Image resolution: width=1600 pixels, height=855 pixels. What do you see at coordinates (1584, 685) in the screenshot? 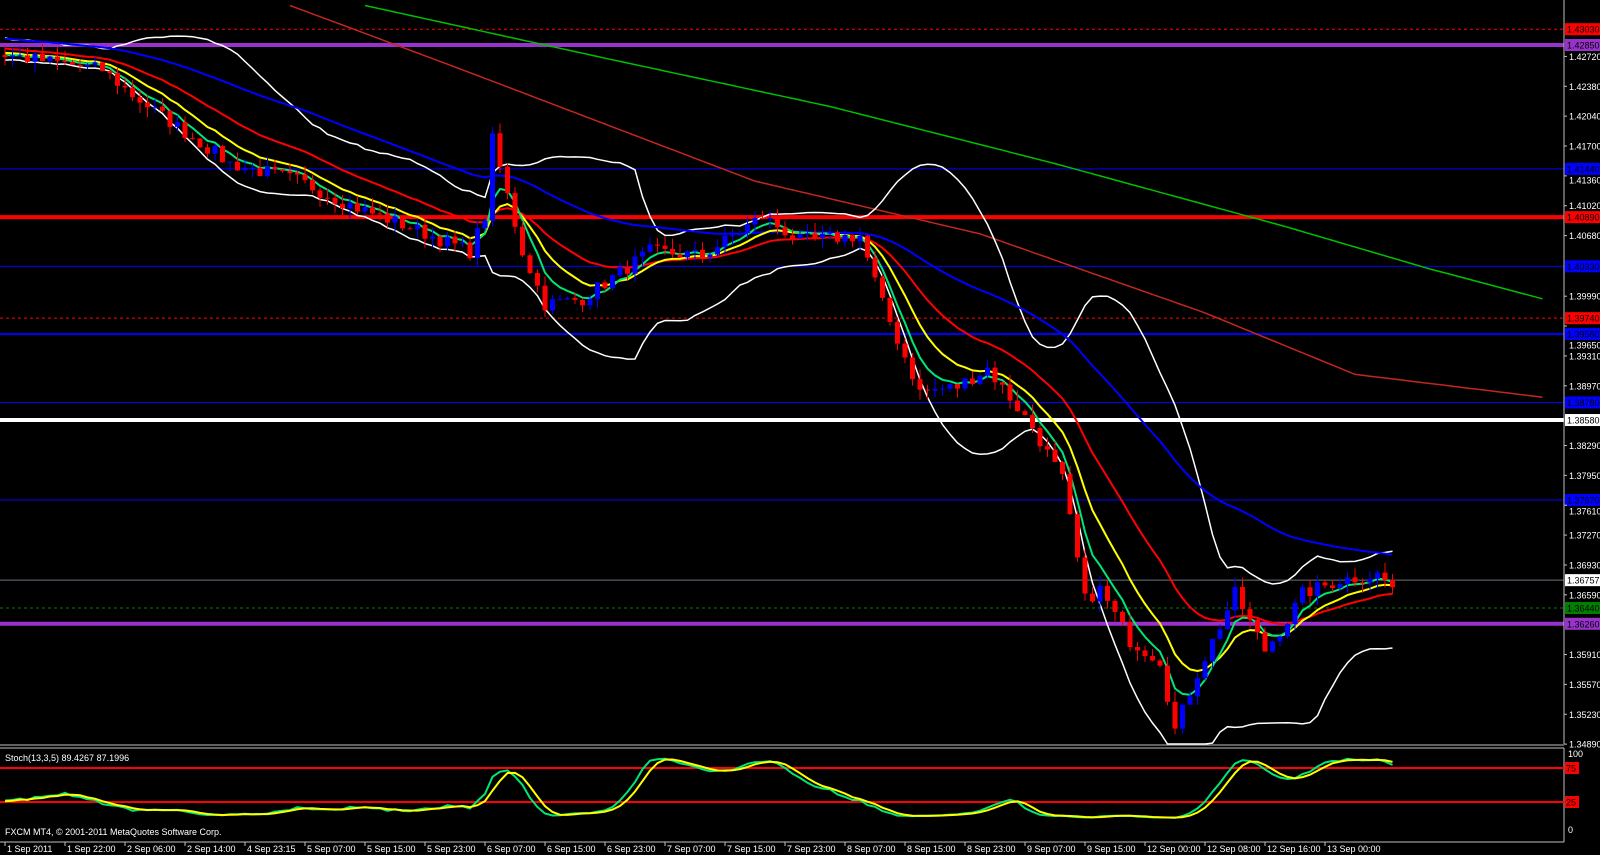
I see `price-tick-label: 1.35570` at bounding box center [1584, 685].